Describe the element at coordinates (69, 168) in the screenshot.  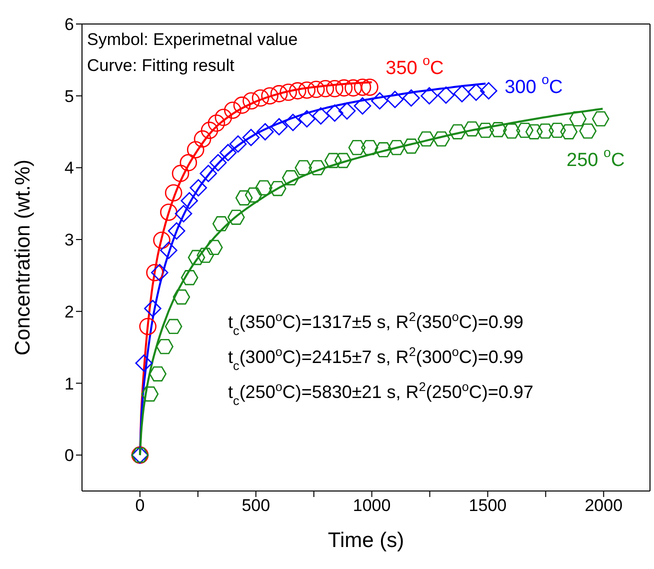
I see `y-tick-label: 4` at that location.